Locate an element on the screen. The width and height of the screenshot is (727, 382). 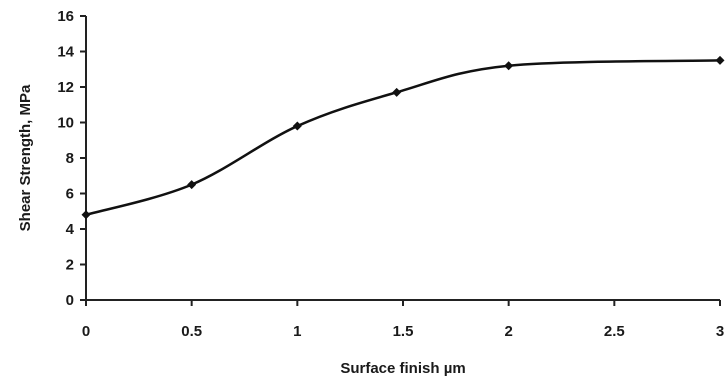
y-ticks: 0 2 4 6 8 10 12 14 16 is located at coordinates (71, 158).